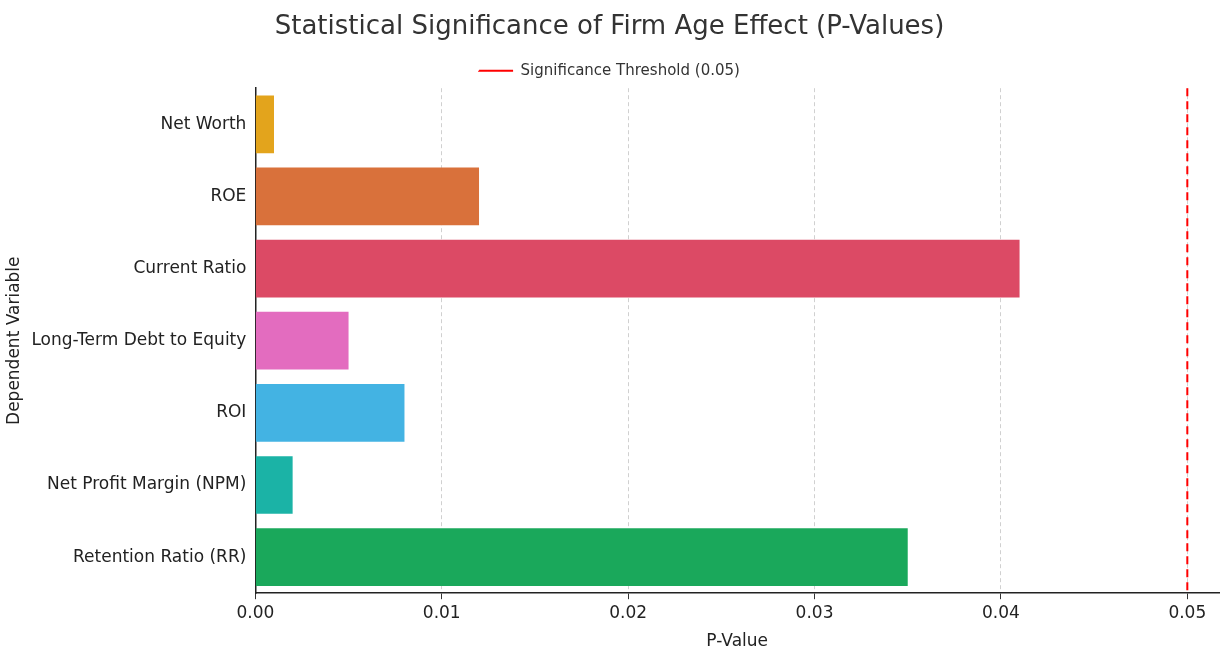 Image resolution: width=1223 pixels, height=656 pixels. I want to click on y-tick-label: Long-Term Debt to Equity, so click(139, 339).